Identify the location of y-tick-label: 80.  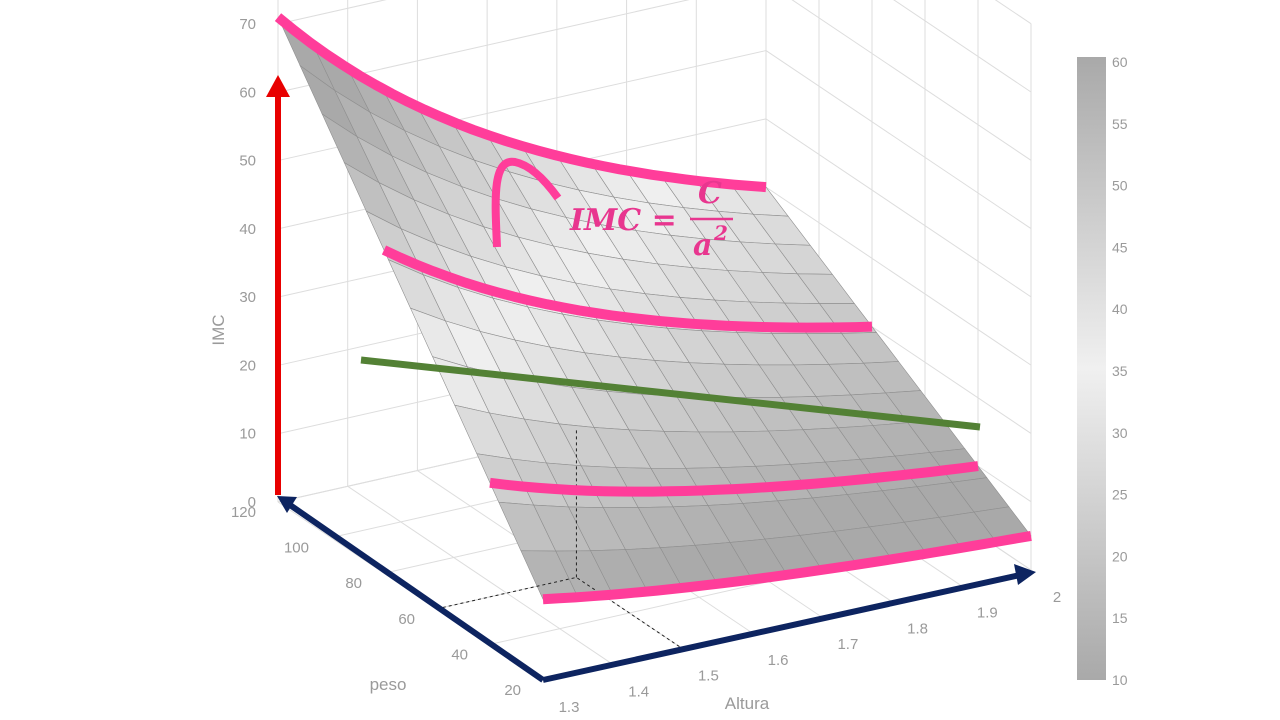
(353, 583).